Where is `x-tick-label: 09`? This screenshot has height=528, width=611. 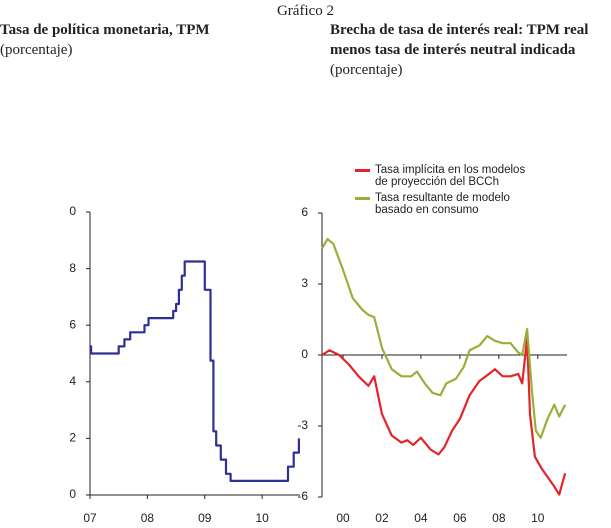
x-tick-label: 09 is located at coordinates (205, 518).